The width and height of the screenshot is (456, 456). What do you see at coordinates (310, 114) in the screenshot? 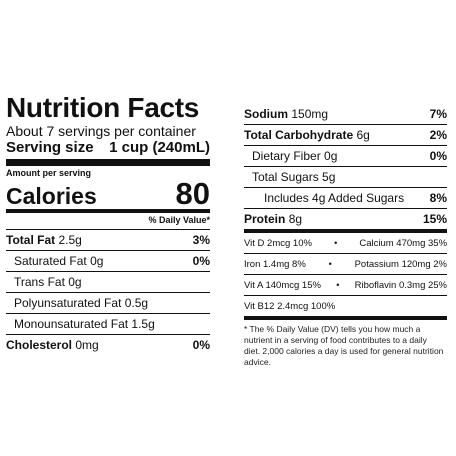
I see `nutrient-amount: 150mg` at bounding box center [310, 114].